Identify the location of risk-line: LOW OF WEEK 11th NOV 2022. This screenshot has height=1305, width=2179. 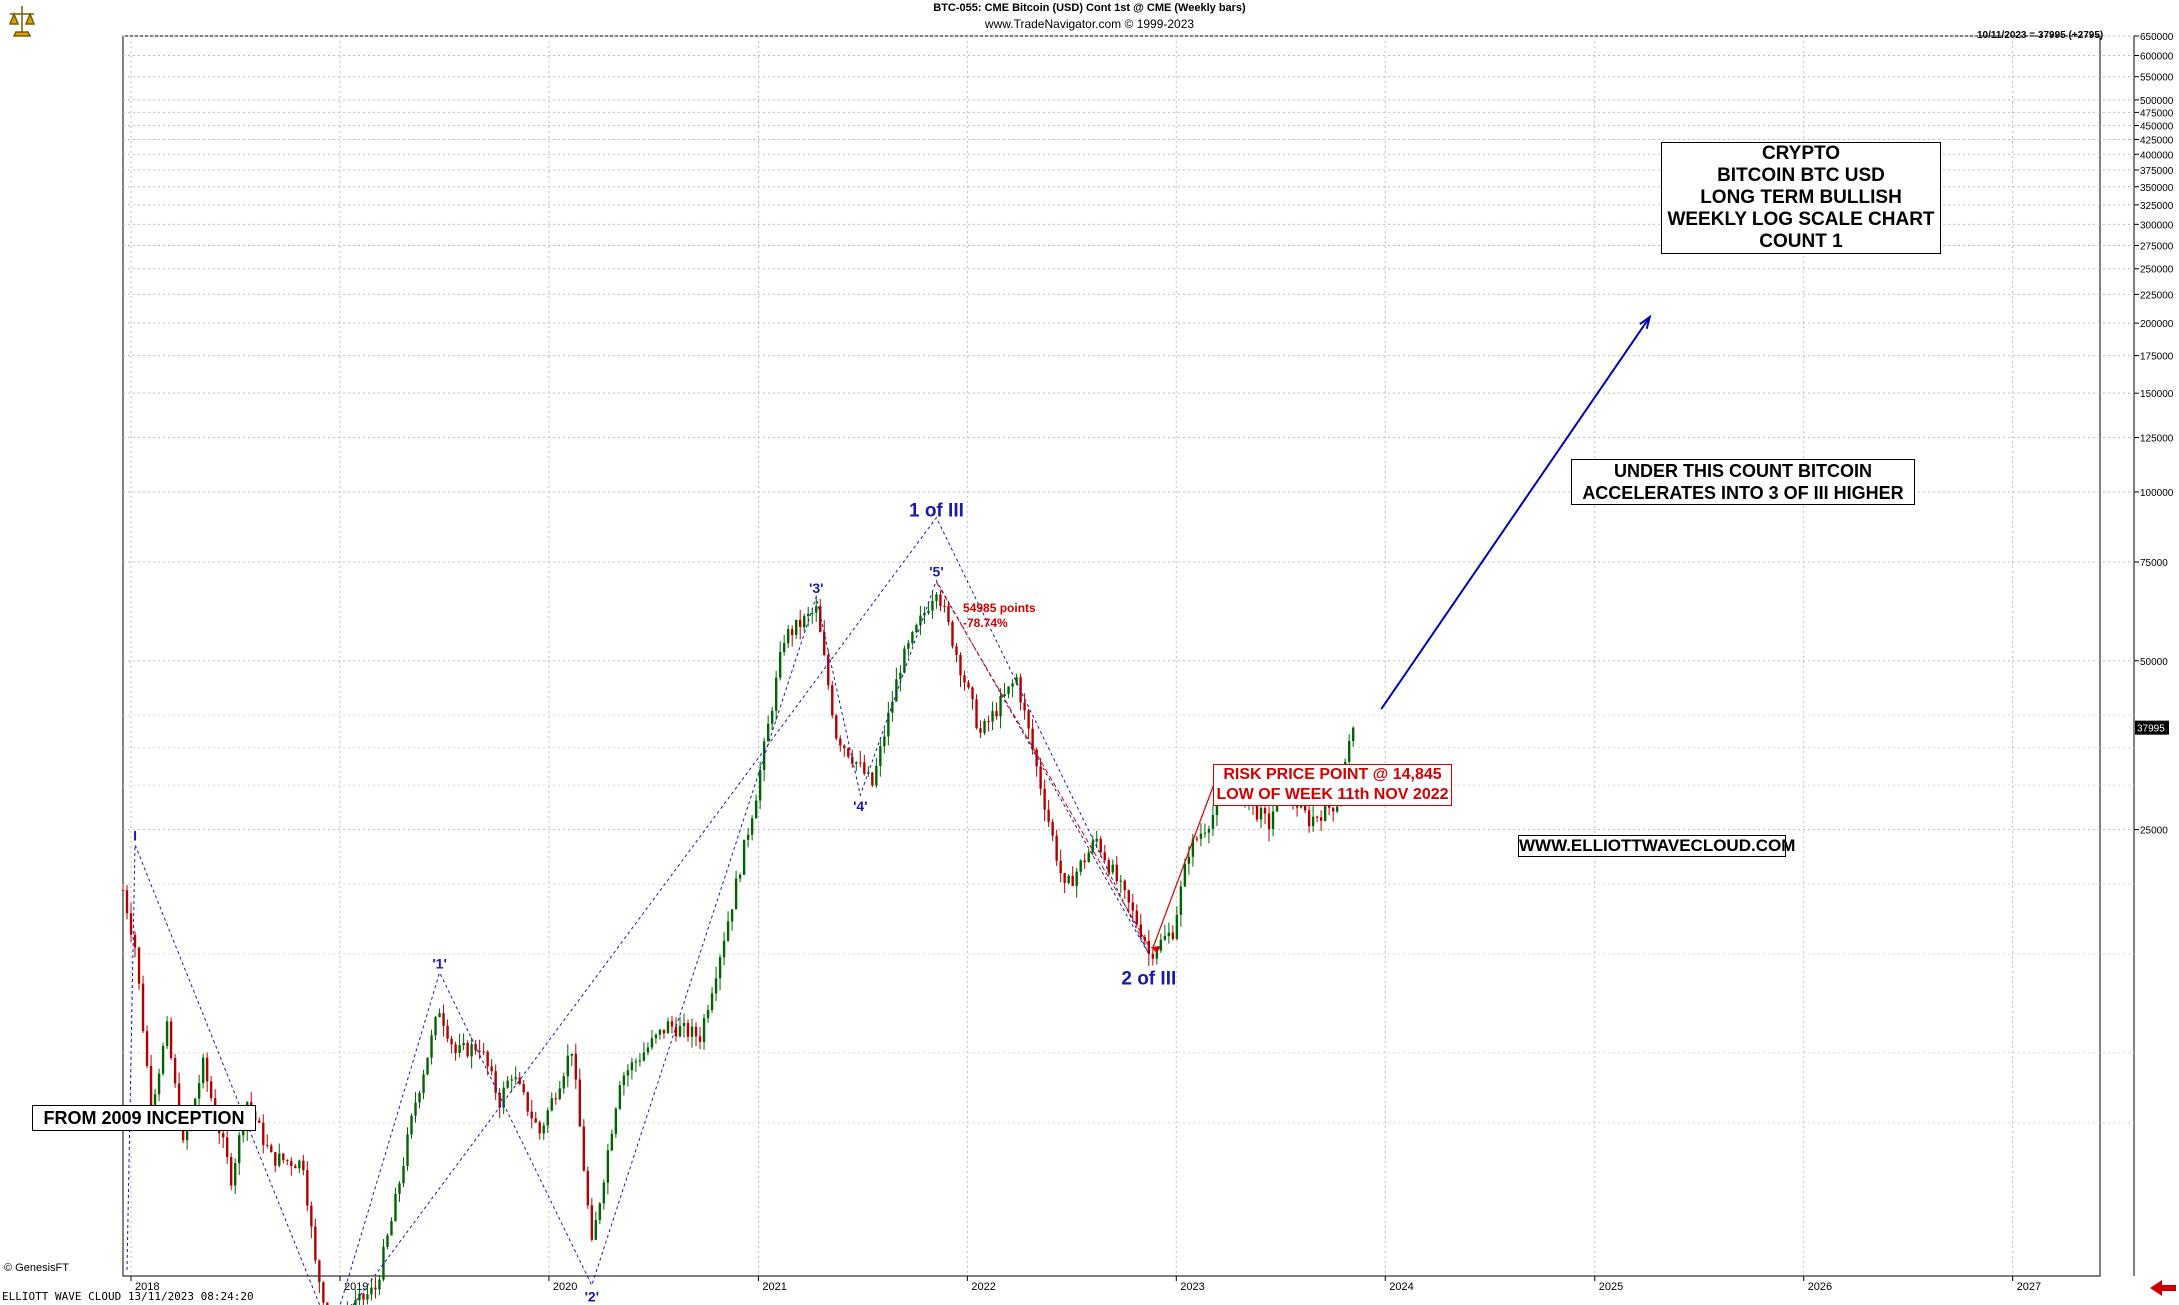
(1332, 794).